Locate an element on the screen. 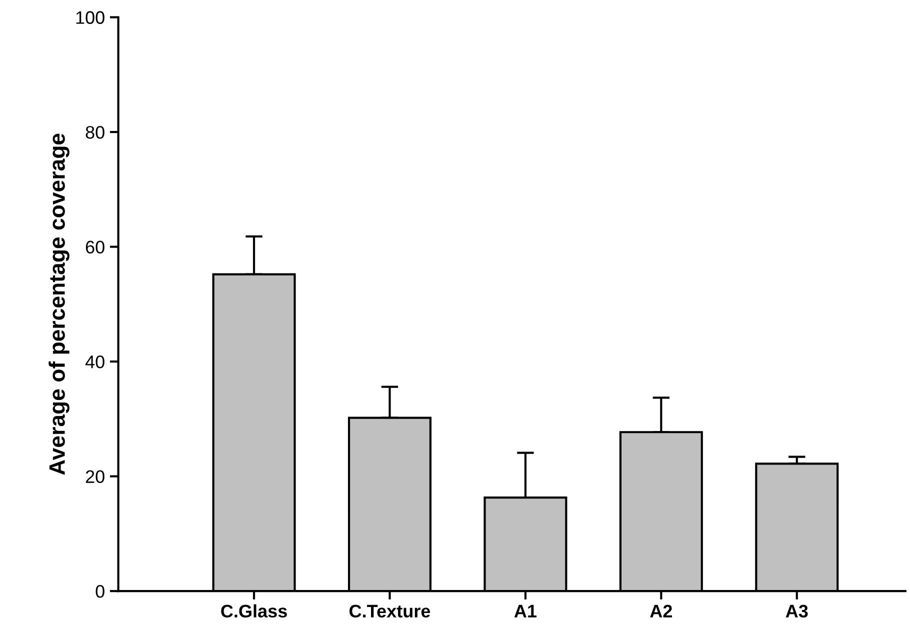 The width and height of the screenshot is (910, 639). y-tick-label: 80 is located at coordinates (95, 132).